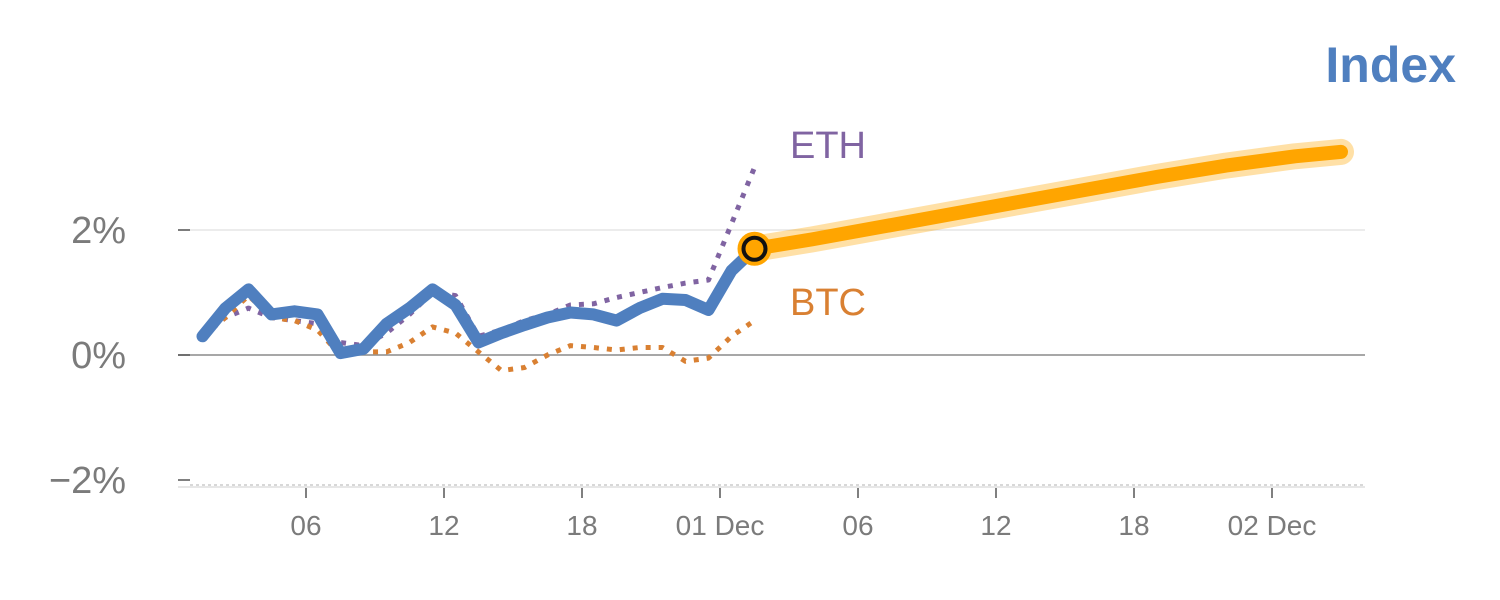 This screenshot has width=1500, height=600. Describe the element at coordinates (720, 525) in the screenshot. I see `x-tick-label: 01 Dec` at that location.